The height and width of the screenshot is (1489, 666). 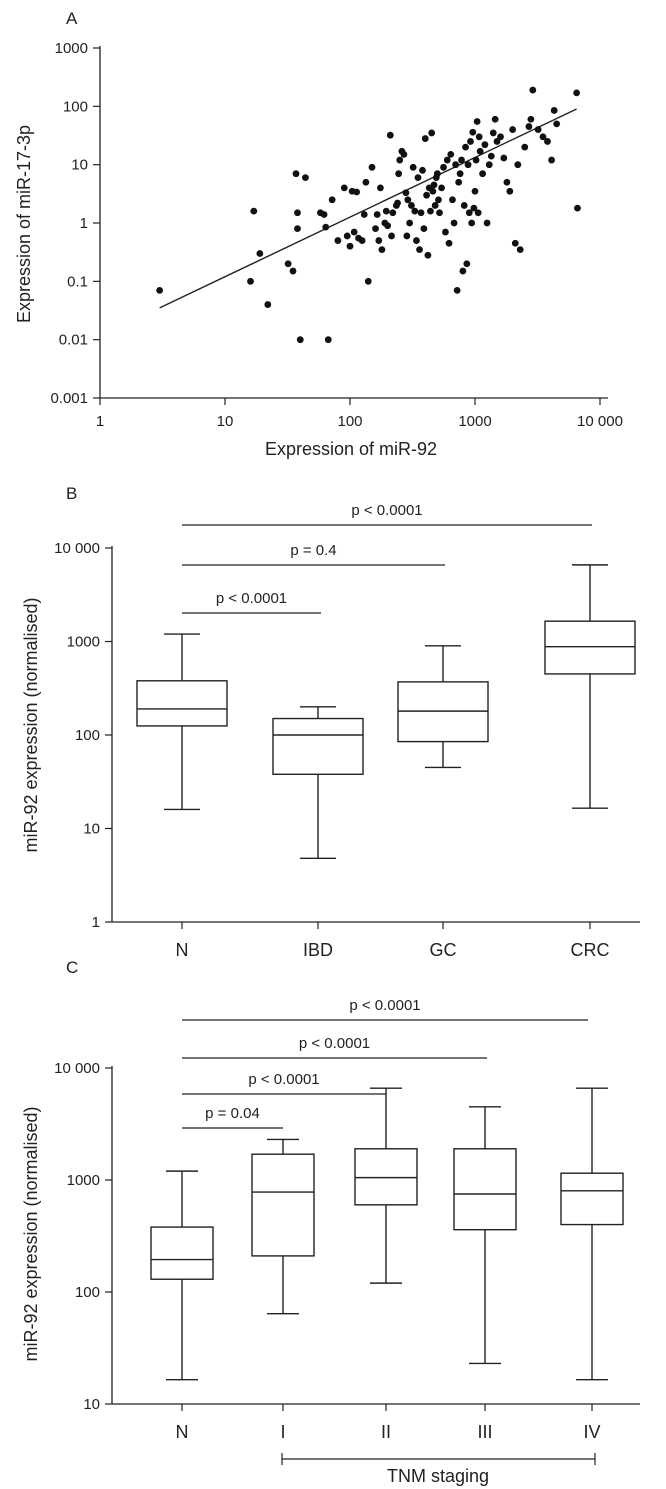 I want to click on panel-c-y-tick-label: 100, so click(x=87, y=1292).